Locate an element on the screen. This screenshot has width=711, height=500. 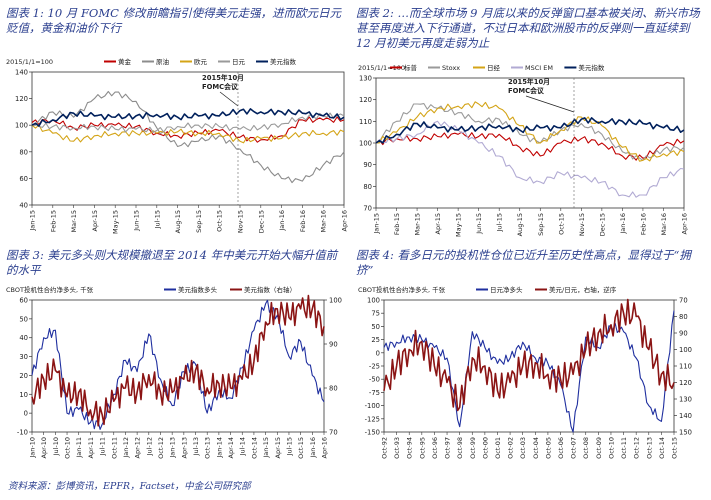
legend-label: 黄金 is located at coordinates (125, 61).